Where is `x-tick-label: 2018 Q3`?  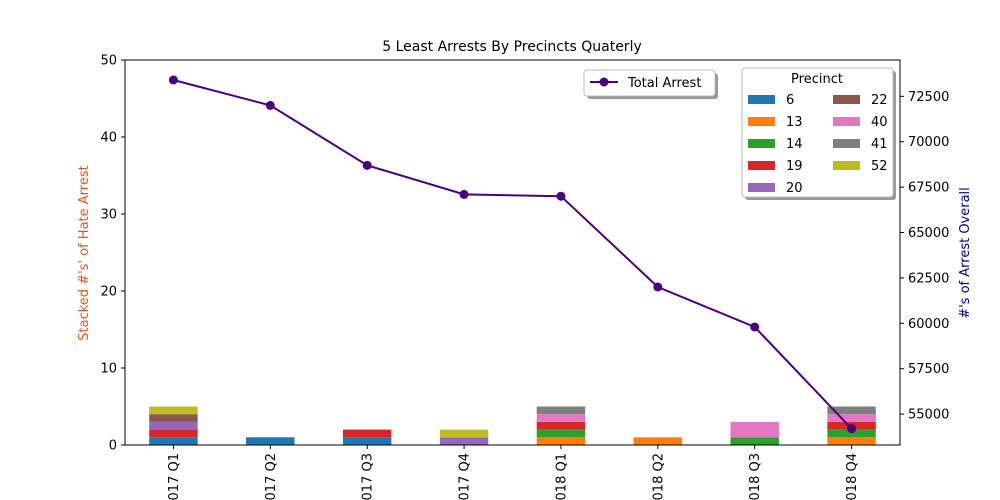
x-tick-label: 2018 Q3 is located at coordinates (755, 476).